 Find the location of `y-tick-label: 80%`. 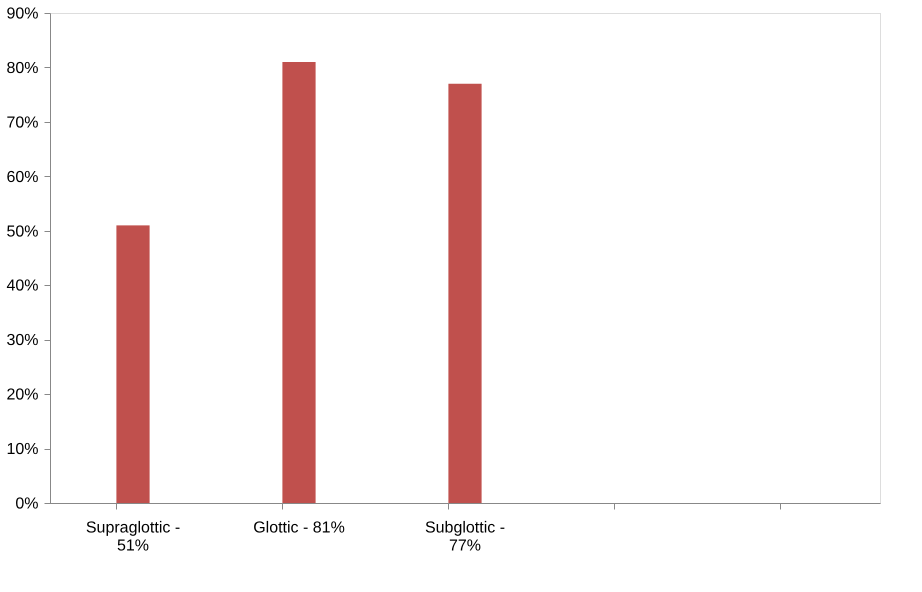

y-tick-label: 80% is located at coordinates (22, 68).